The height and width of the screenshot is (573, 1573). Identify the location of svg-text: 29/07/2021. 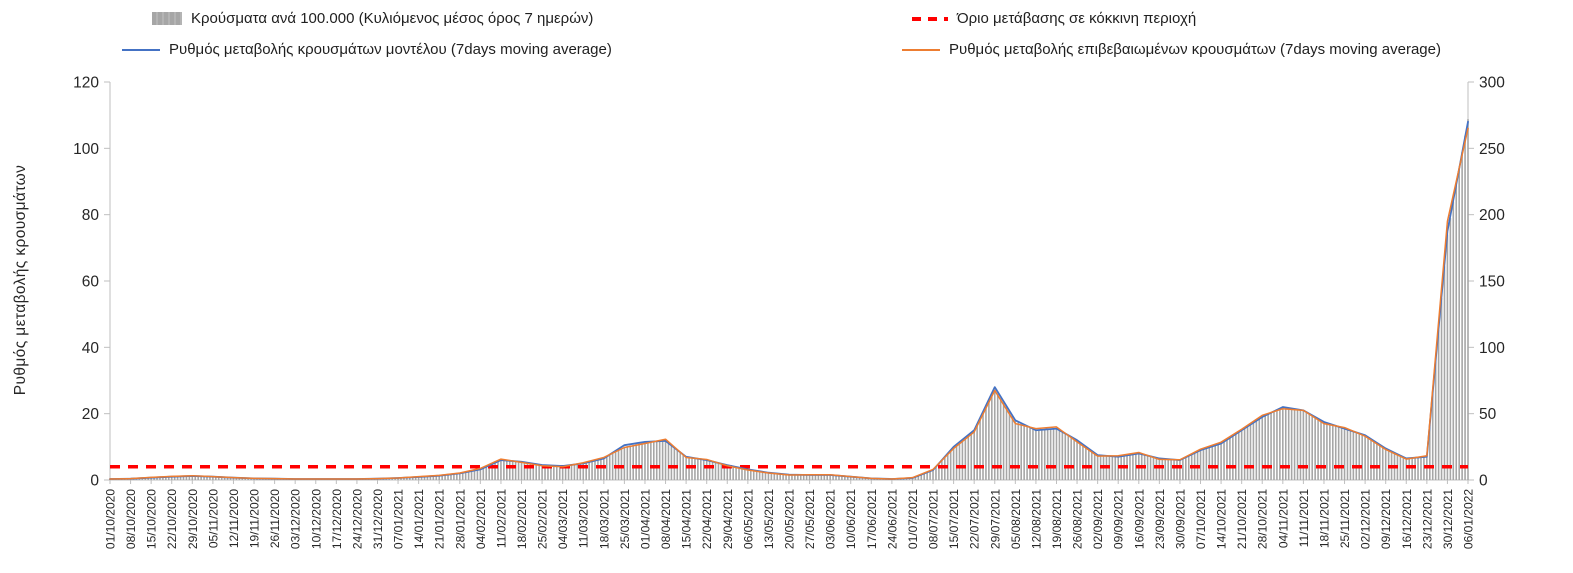
(995, 519).